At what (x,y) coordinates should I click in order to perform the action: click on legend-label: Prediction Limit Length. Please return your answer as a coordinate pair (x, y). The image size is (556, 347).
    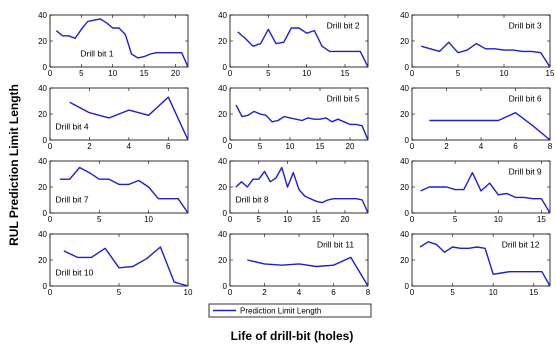
    Looking at the image, I should click on (280, 311).